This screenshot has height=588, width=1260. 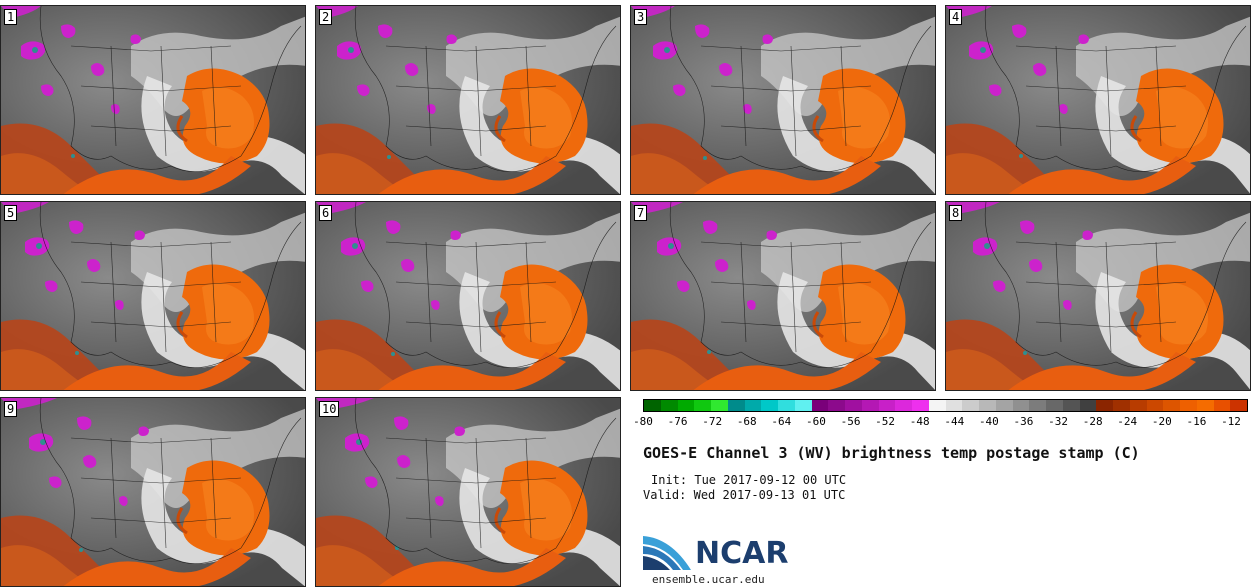 I want to click on valid-line: Valid: Wed 2017-09-13 01 UTC, so click(x=744, y=495).